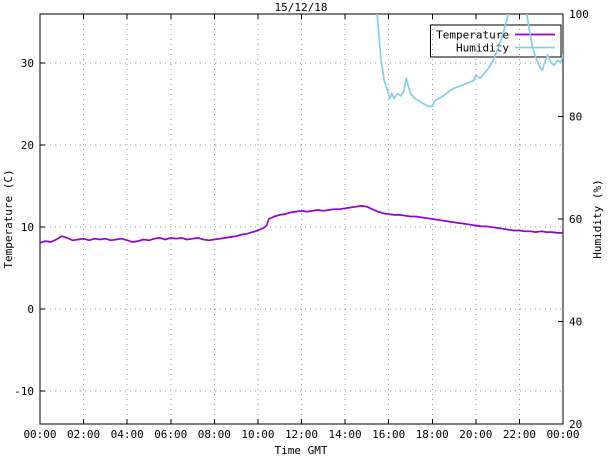 Image resolution: width=614 pixels, height=459 pixels. Describe the element at coordinates (597, 218) in the screenshot. I see `y-right-axis-label: Humidity (%)` at that location.